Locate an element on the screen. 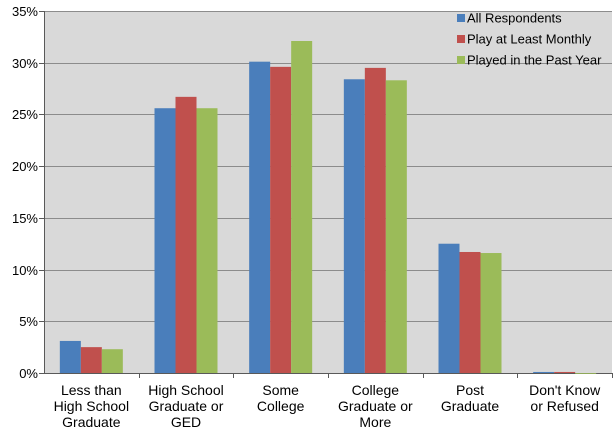 The width and height of the screenshot is (613, 442). x-tick-label-line: Less than is located at coordinates (91, 390).